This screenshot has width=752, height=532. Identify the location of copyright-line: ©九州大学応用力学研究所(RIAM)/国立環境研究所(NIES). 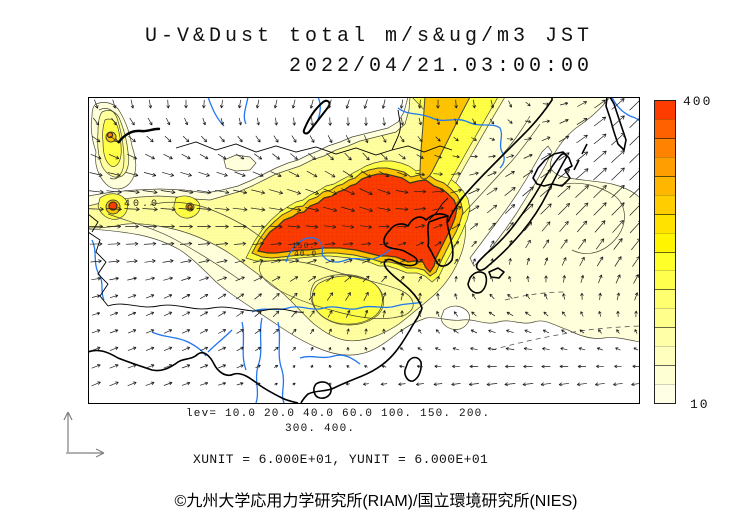
(376, 501).